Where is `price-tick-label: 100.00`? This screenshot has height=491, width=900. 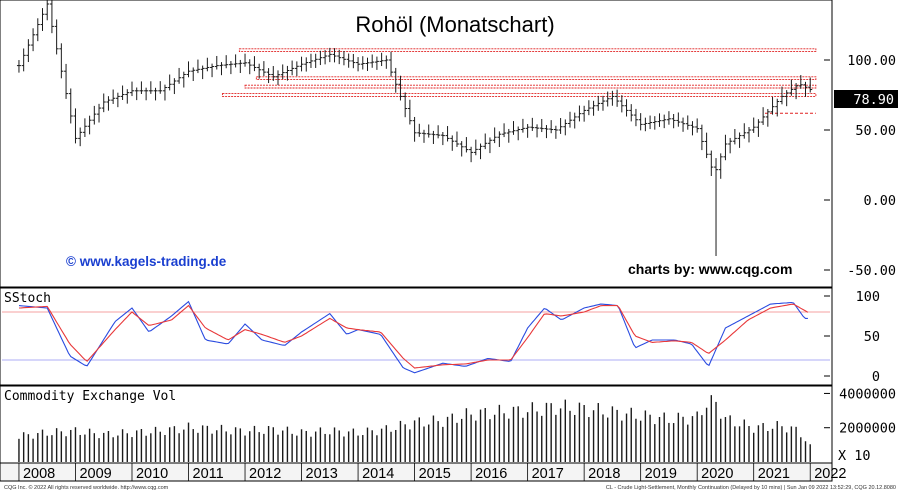 price-tick-label: 100.00 is located at coordinates (871, 61).